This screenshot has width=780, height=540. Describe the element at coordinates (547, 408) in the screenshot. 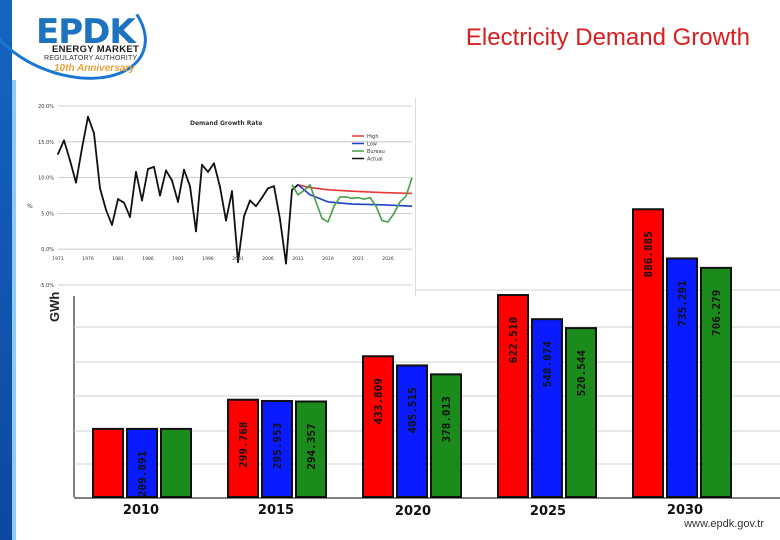

I see `bar-low-2025` at that location.